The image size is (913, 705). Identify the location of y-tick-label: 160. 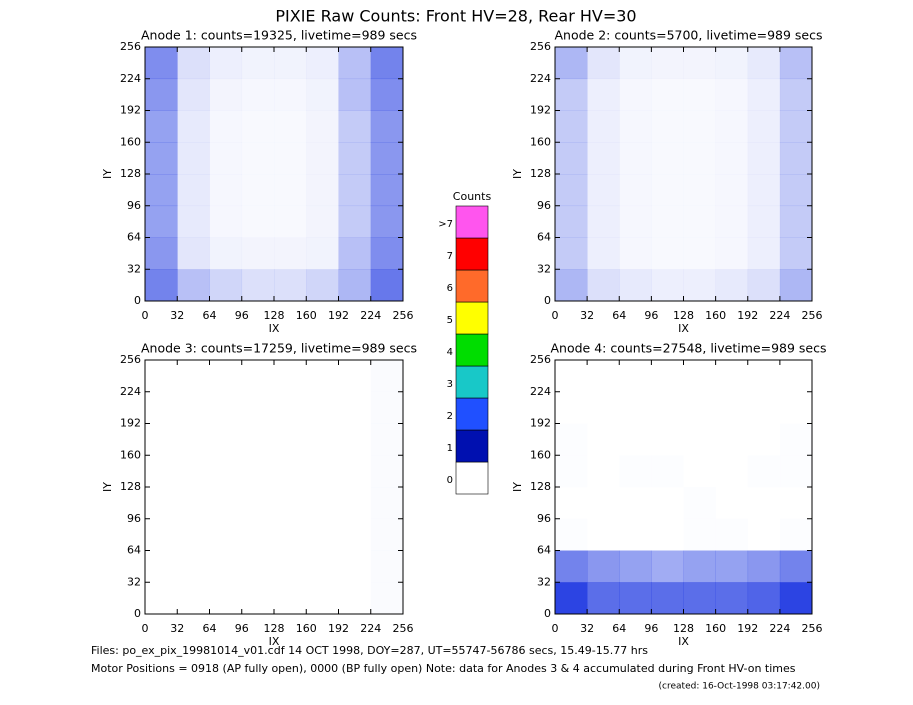
(540, 454).